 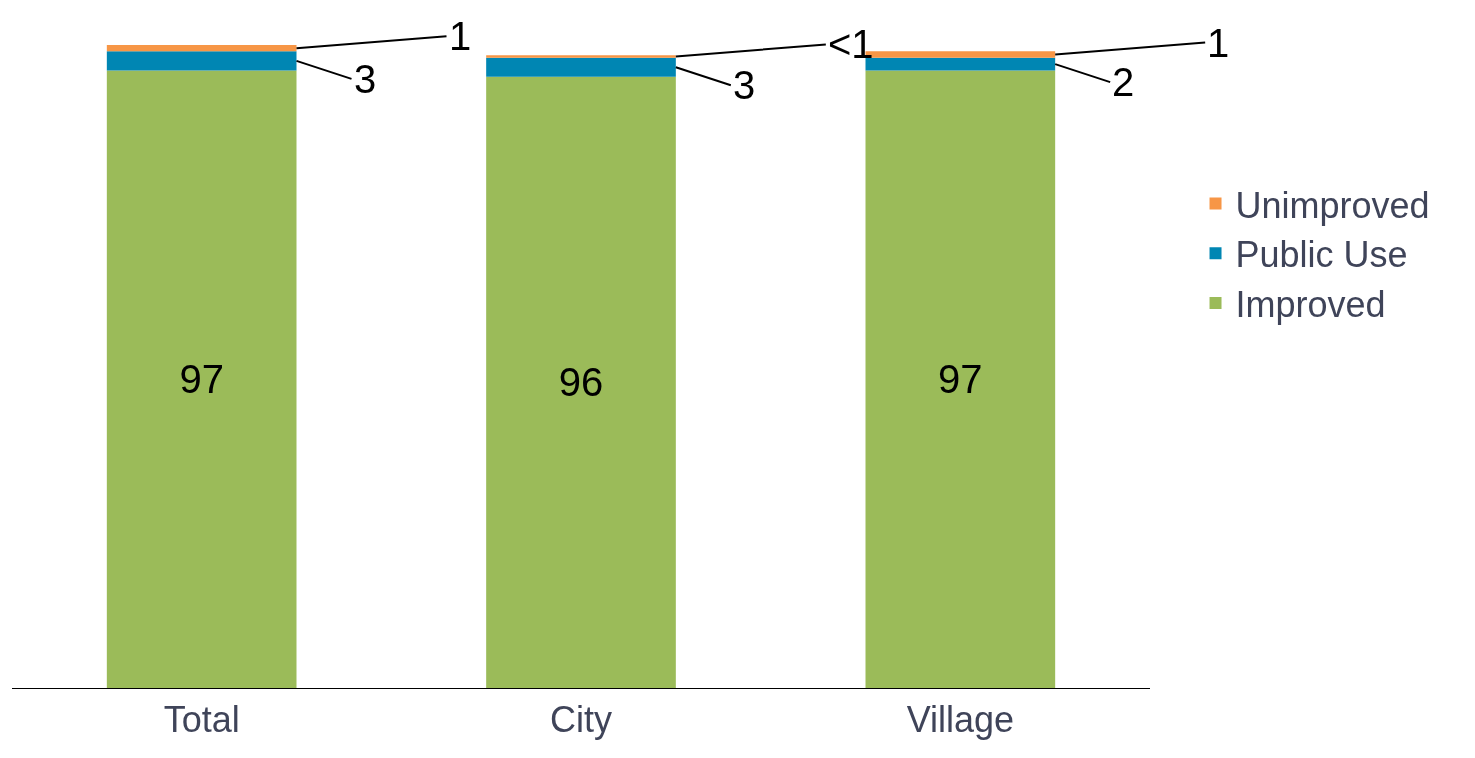 What do you see at coordinates (201, 720) in the screenshot?
I see `x-tick-label: Total` at bounding box center [201, 720].